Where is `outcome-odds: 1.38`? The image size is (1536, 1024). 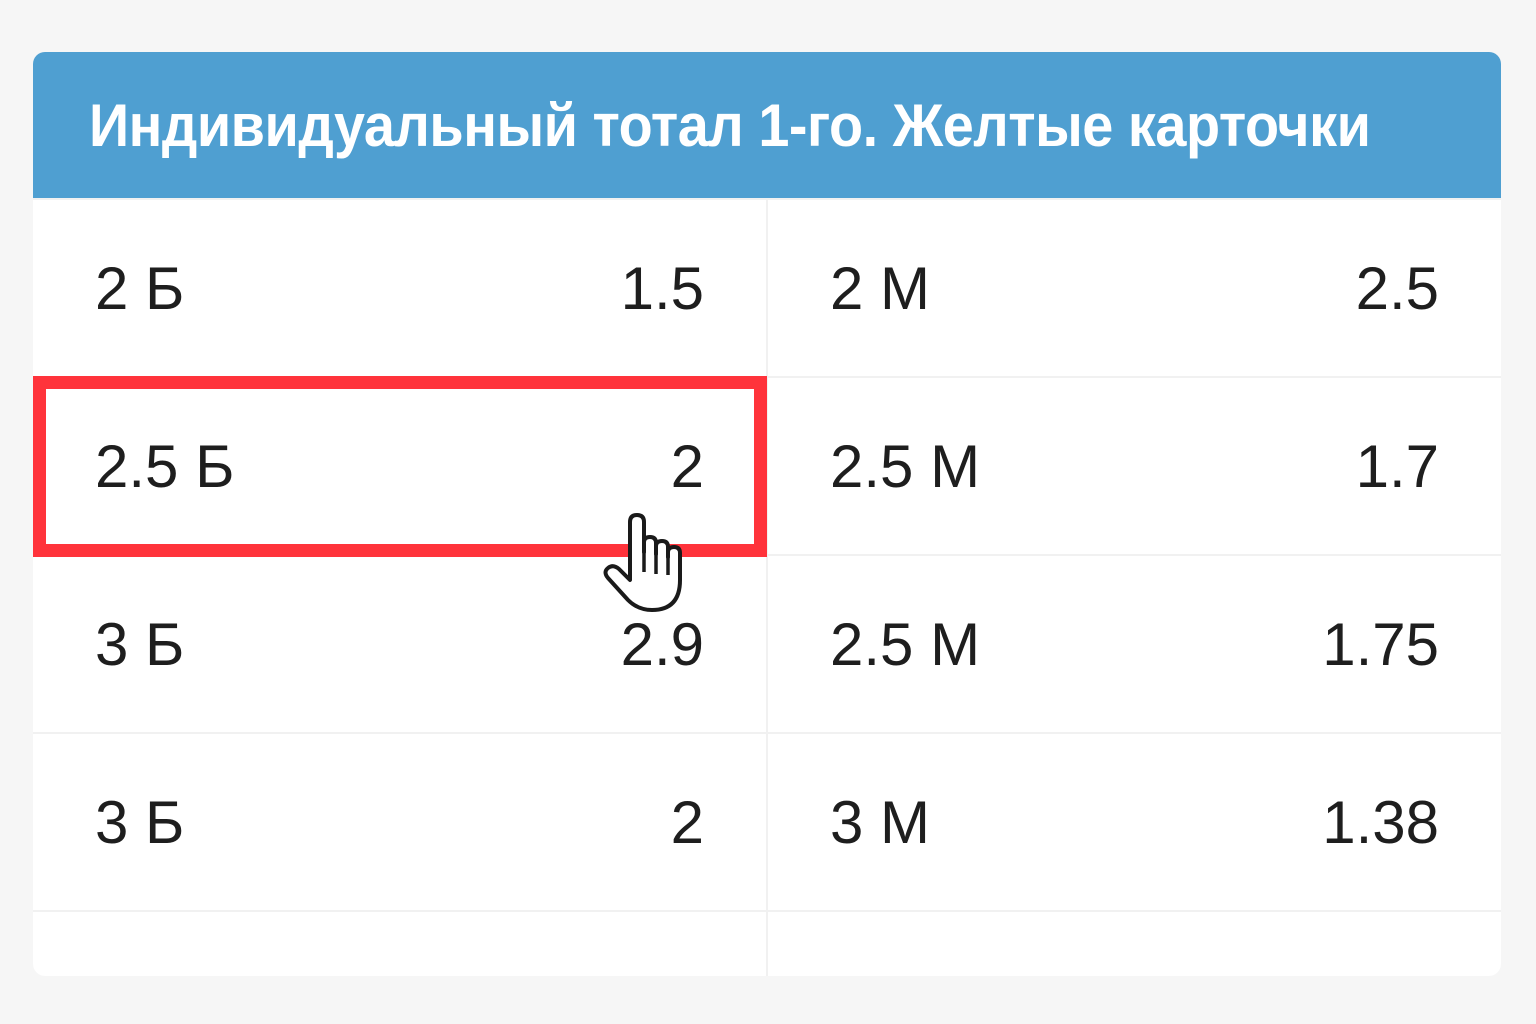 outcome-odds: 1.38 is located at coordinates (1380, 822).